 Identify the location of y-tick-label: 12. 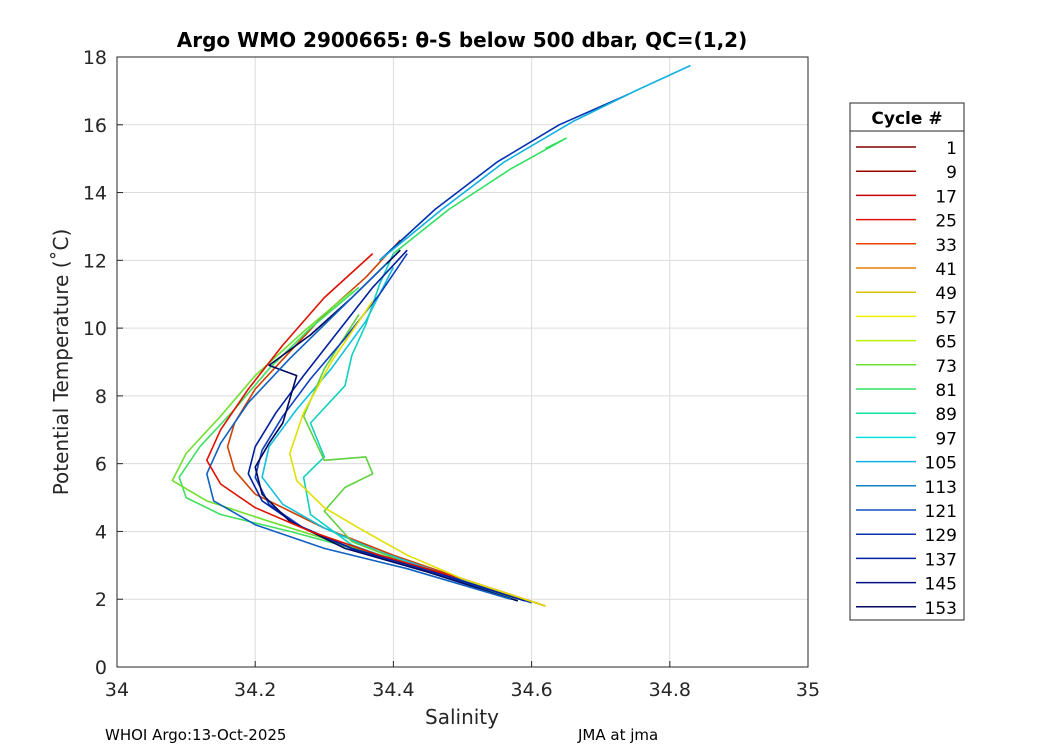
(95, 261).